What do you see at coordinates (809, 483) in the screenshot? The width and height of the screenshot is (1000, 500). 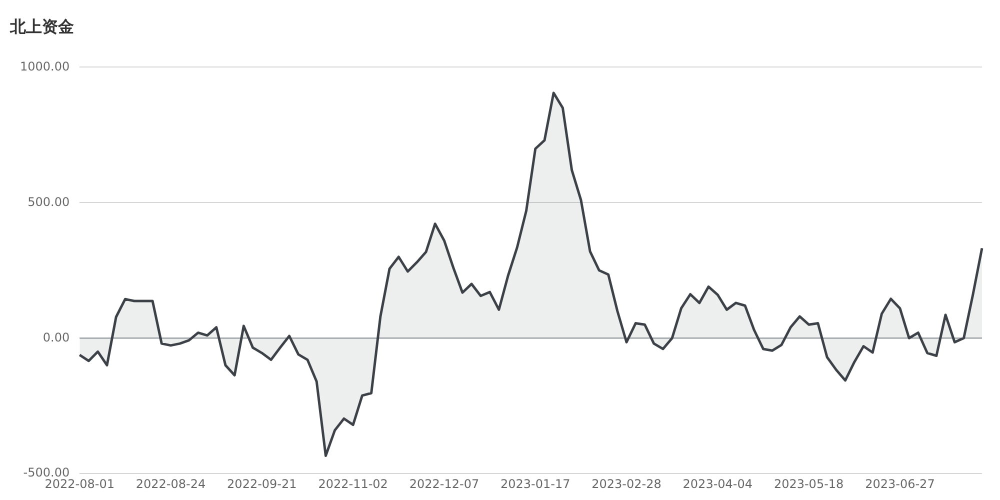 I see `x-tick-label: 2023-05-18` at bounding box center [809, 483].